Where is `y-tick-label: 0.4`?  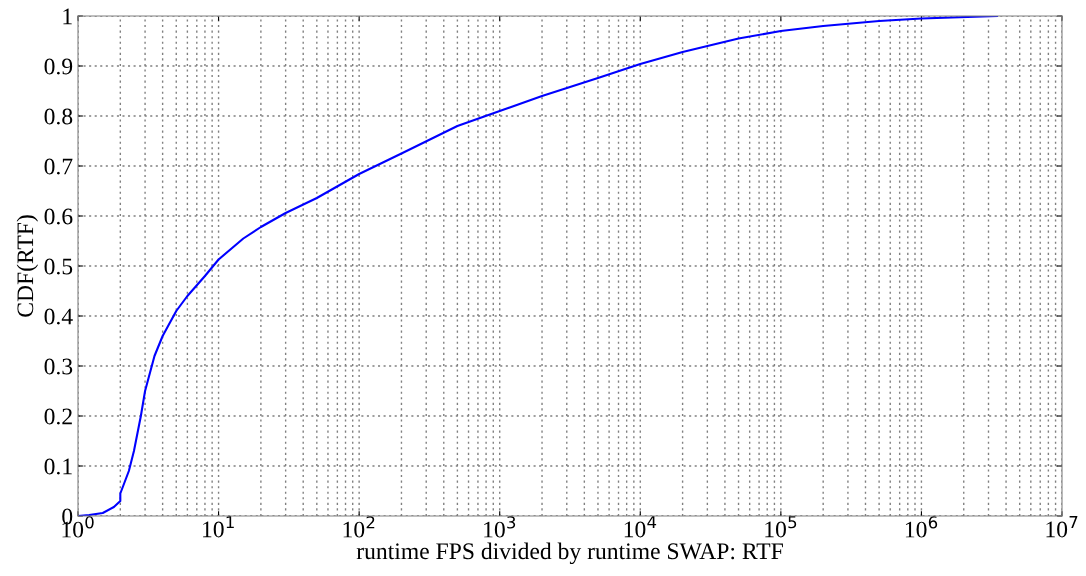
y-tick-label: 0.4 is located at coordinates (58, 316).